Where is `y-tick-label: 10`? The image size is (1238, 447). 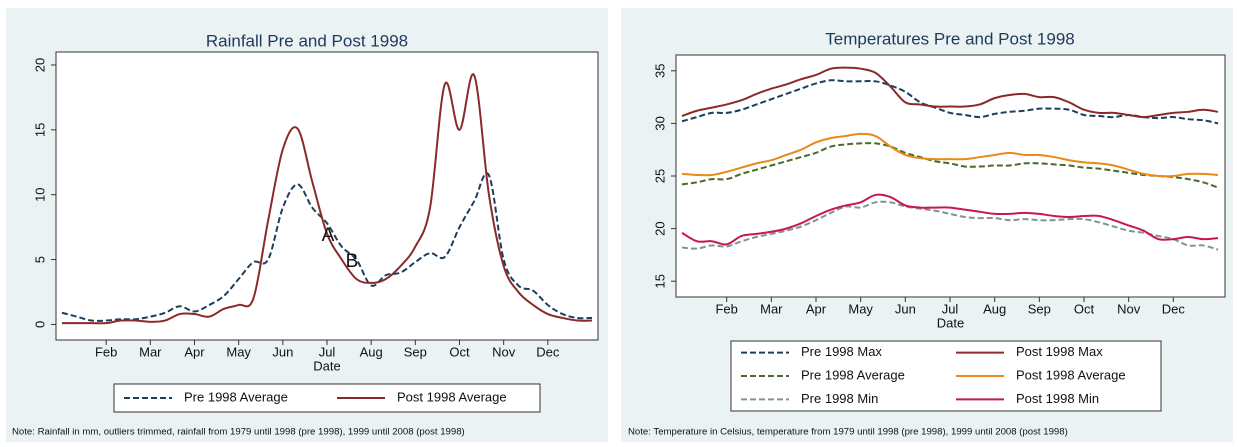 y-tick-label: 10 is located at coordinates (39, 194).